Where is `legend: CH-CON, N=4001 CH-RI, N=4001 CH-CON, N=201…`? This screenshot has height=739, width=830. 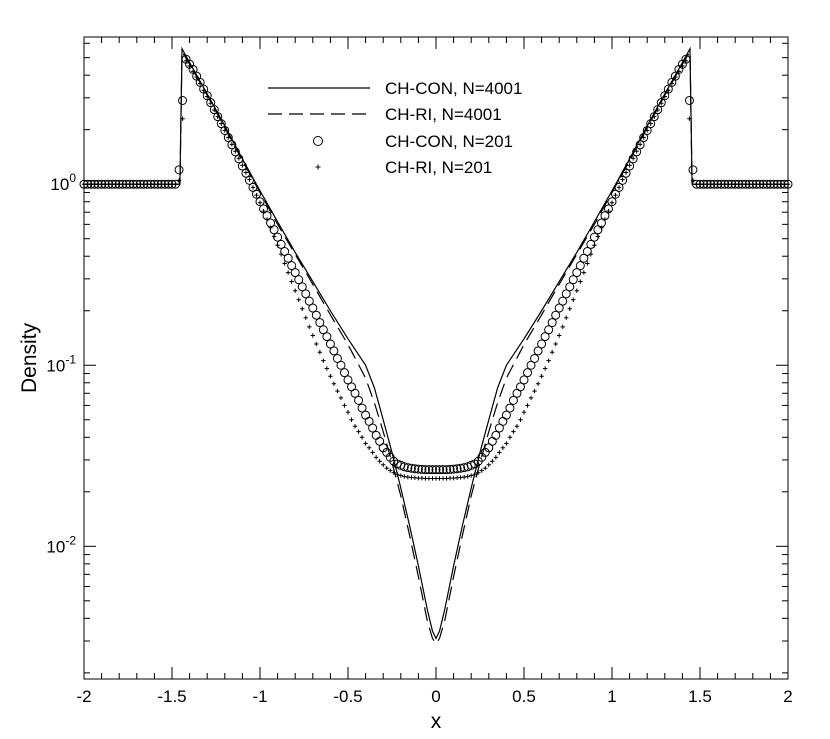
legend: CH-CON, N=4001 CH-RI, N=4001 CH-CON, N=201… is located at coordinates (395, 128).